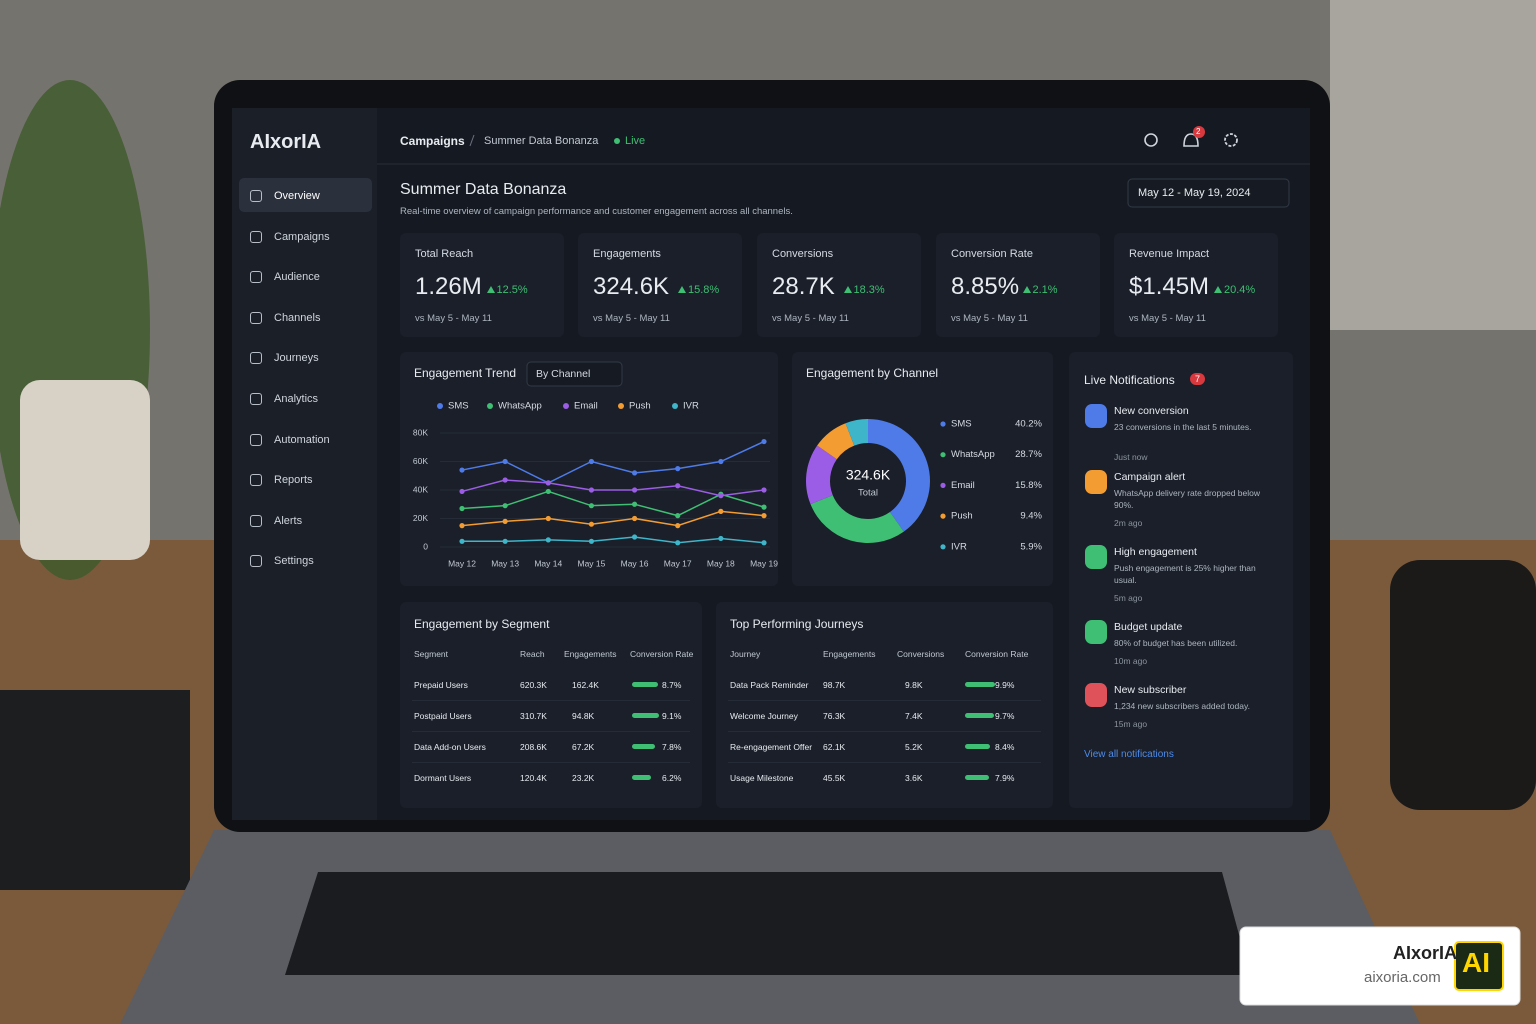 Image resolution: width=1536 pixels, height=1024 pixels. What do you see at coordinates (1031, 546) in the screenshot?
I see `value-label: 5.9%` at bounding box center [1031, 546].